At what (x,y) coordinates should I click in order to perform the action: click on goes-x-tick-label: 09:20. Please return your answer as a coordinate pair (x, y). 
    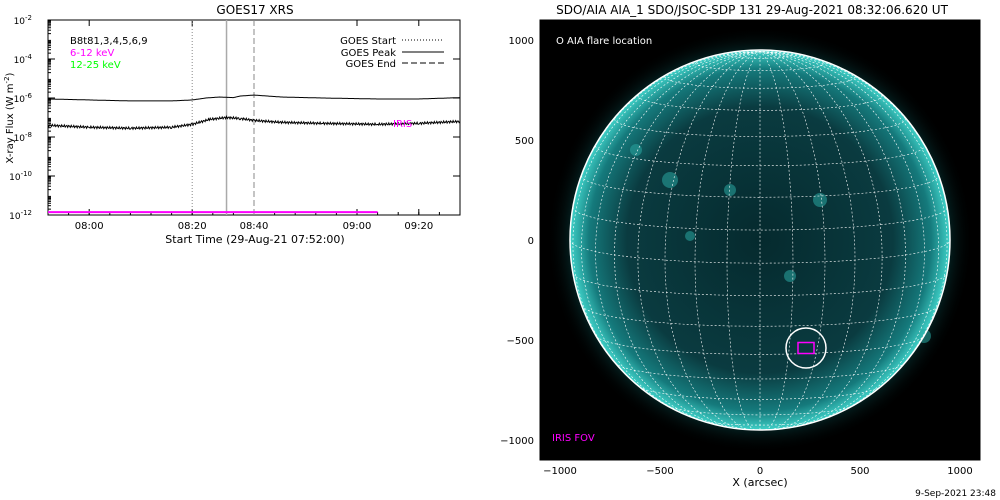
    Looking at the image, I should click on (418, 226).